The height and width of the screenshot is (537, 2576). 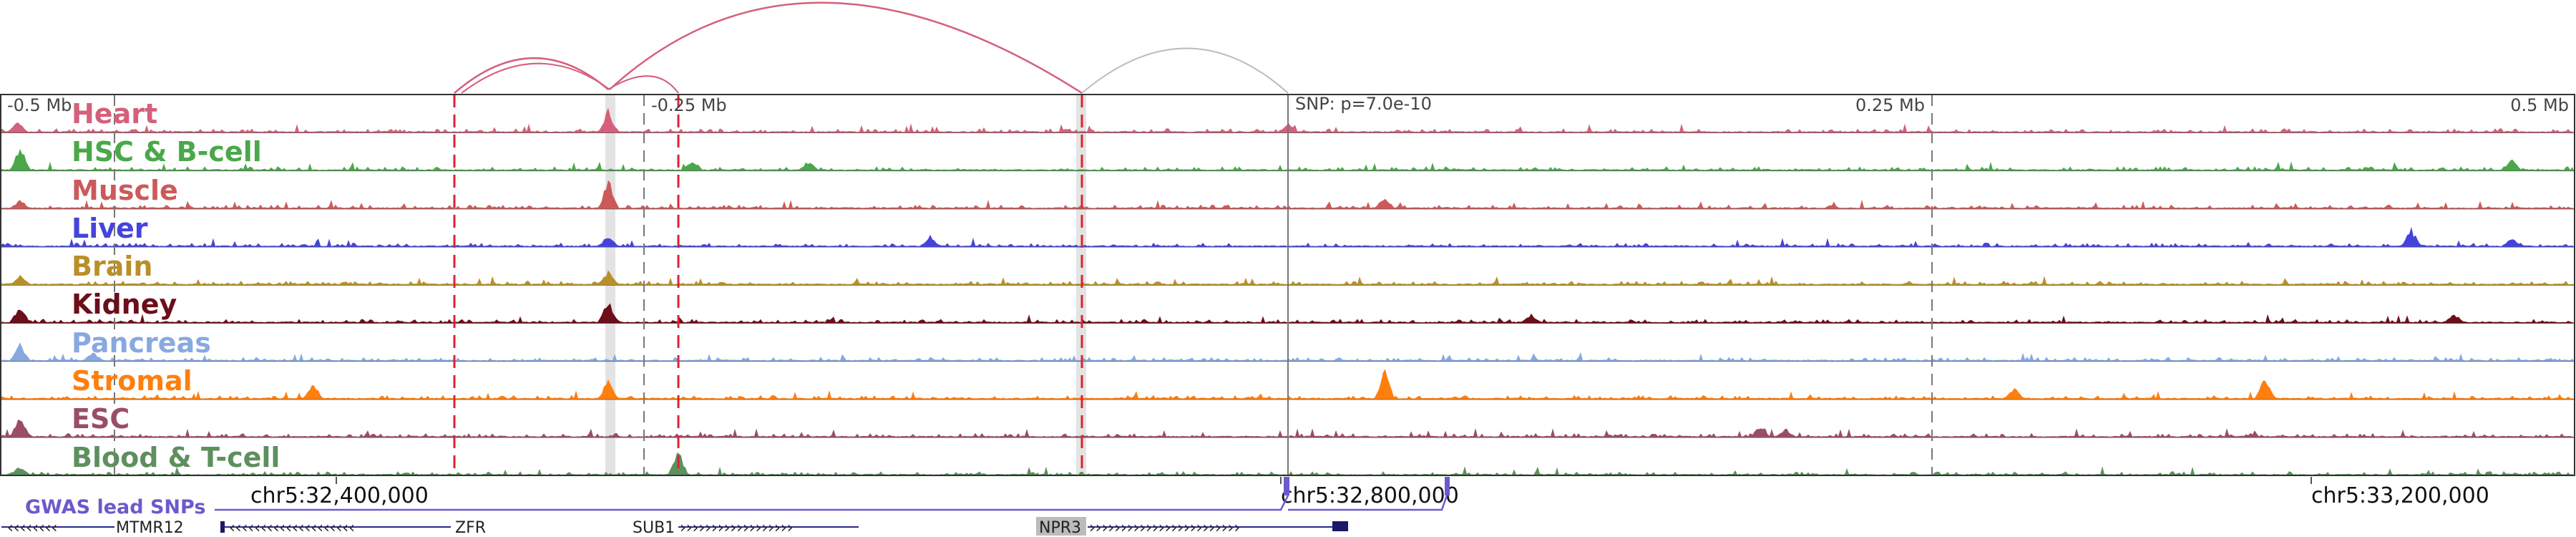 What do you see at coordinates (1164, 528) in the screenshot?
I see `strand-arrows: ››››››››››››››››››››››››` at bounding box center [1164, 528].